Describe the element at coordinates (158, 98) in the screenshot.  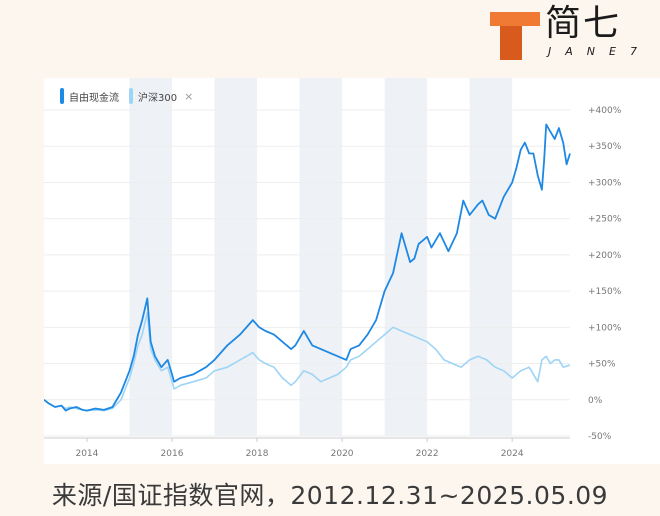
I see `legend-label-csi300: 沪深300` at that location.